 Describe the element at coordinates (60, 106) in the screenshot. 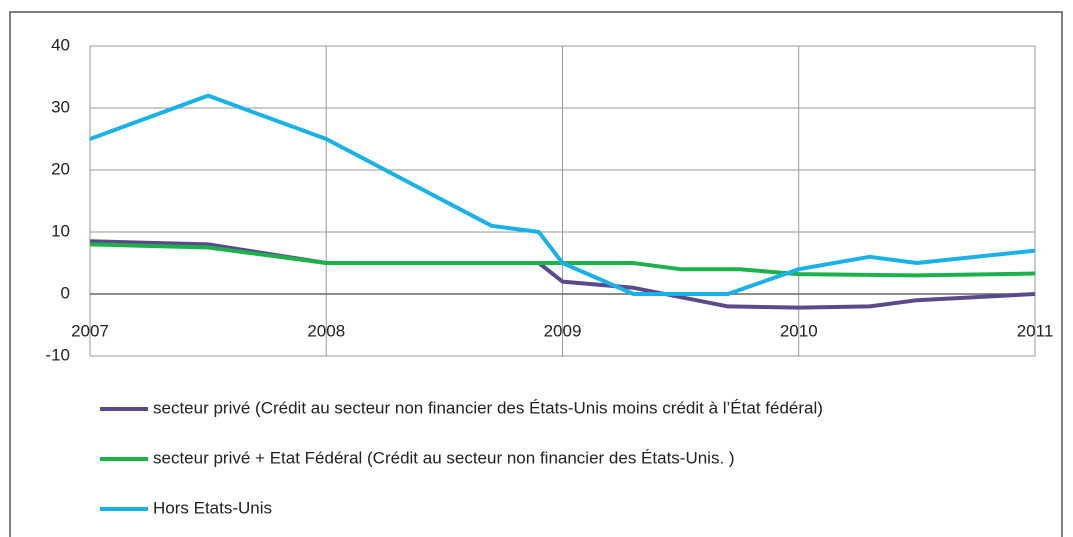

I see `y-tick-label: 30` at that location.